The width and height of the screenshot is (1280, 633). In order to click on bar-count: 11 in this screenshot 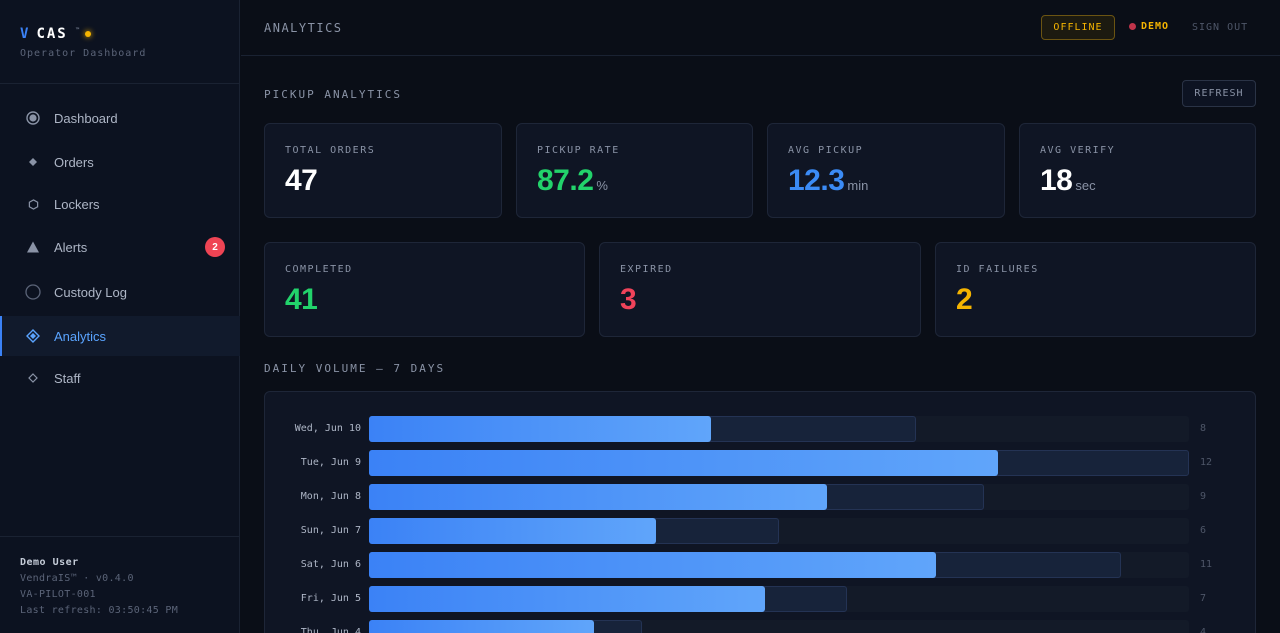, I will do `click(1206, 564)`.